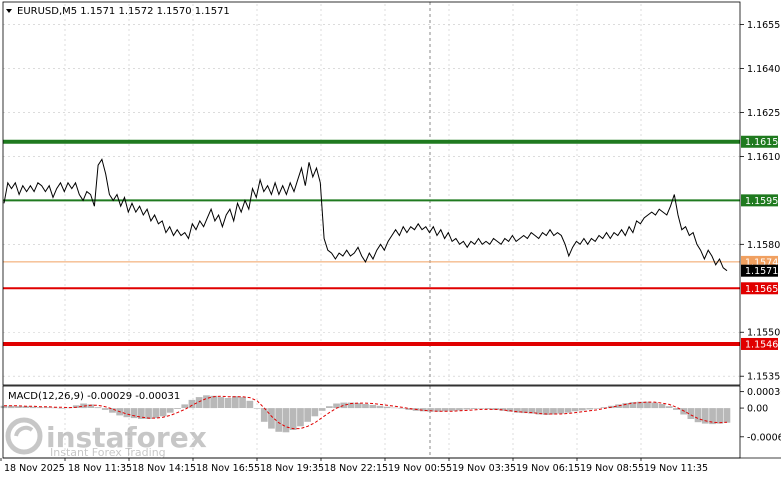  I want to click on level-tag-label: 1.1574, so click(761, 262).